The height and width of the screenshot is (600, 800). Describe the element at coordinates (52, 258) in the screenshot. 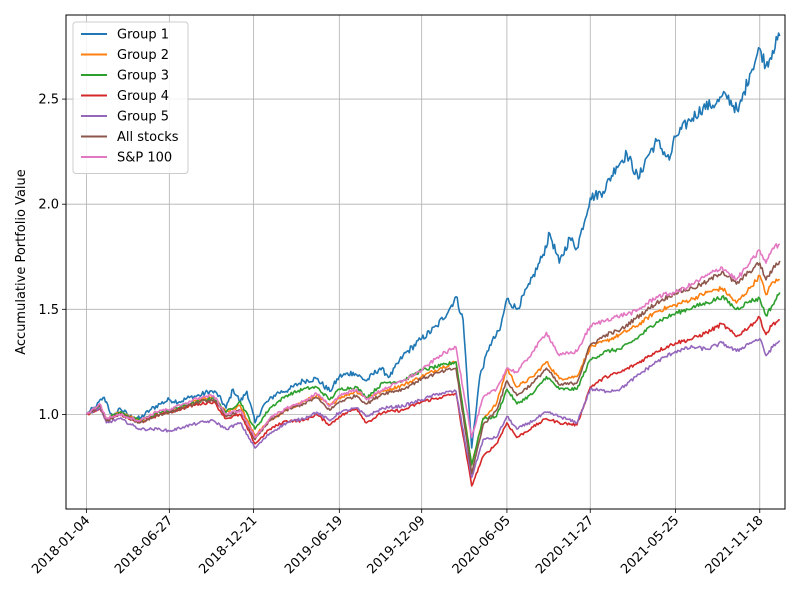

I see `y-axis: 1.0 1.5 2.0 2.5` at that location.